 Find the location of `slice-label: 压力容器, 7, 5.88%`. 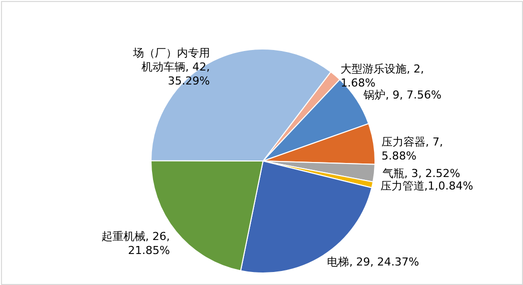

slice-label: 压力容器, 7, 5.88% is located at coordinates (413, 148).